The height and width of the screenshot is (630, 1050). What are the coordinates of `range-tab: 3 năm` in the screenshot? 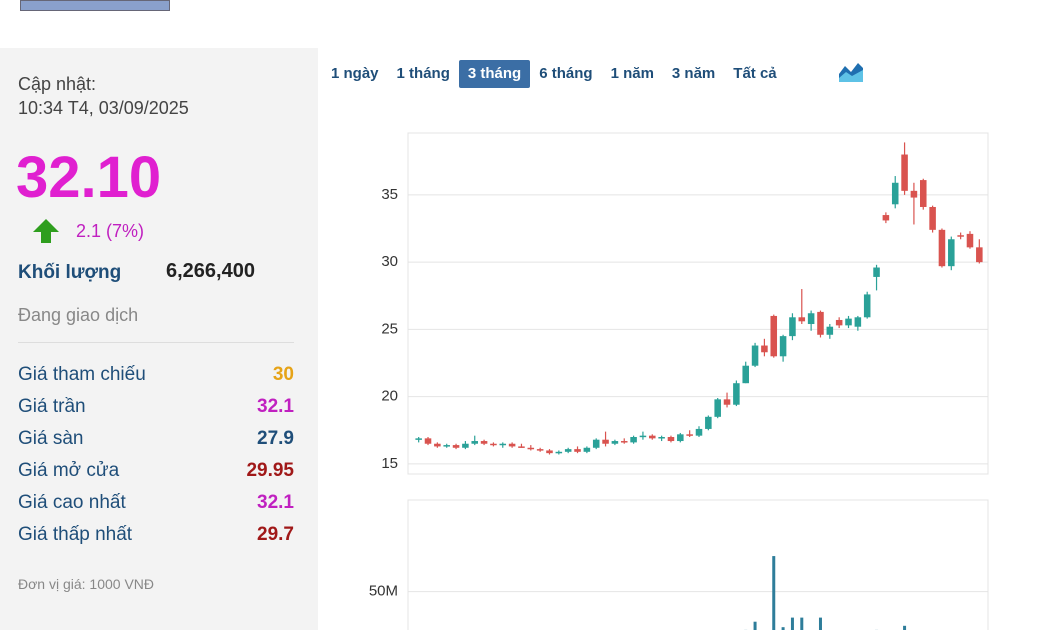 It's located at (693, 73).